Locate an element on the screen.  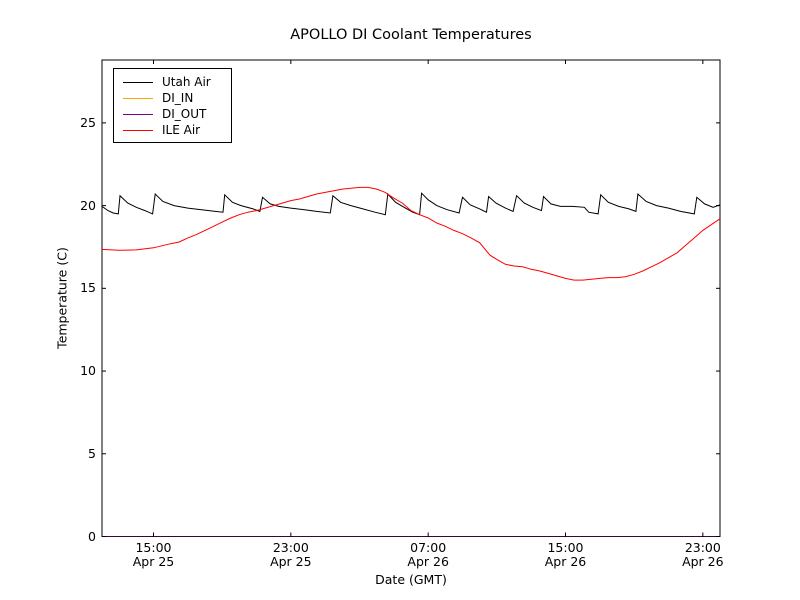
y-tick-label: 10 is located at coordinates (88, 371).